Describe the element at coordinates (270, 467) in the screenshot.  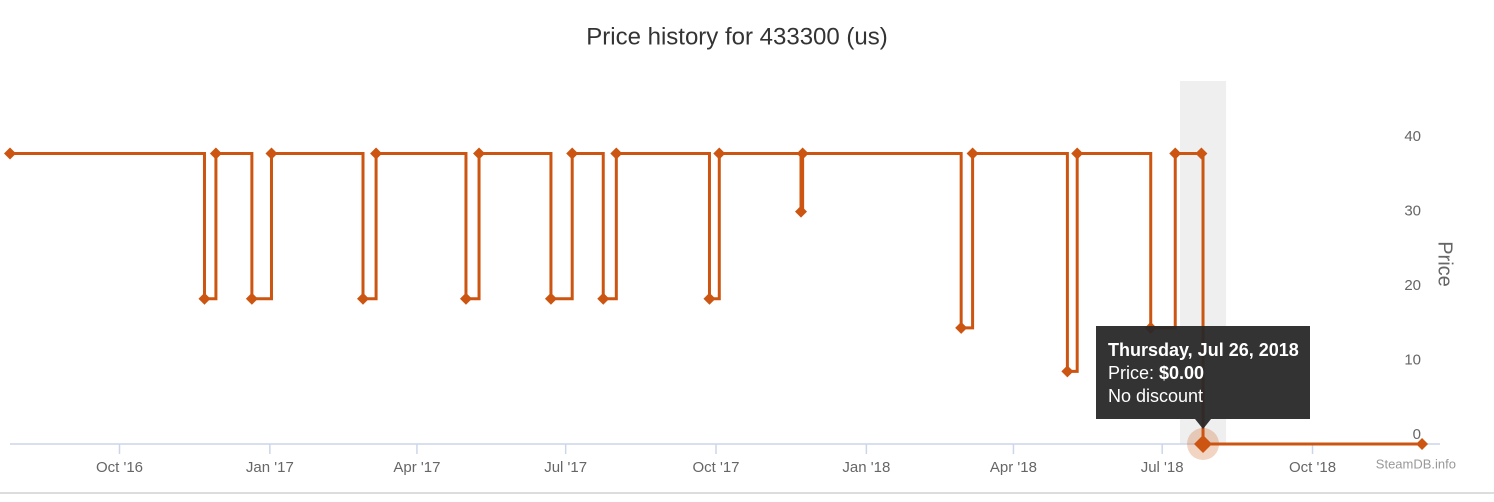
I see `x-tick-label: Jan '17` at that location.